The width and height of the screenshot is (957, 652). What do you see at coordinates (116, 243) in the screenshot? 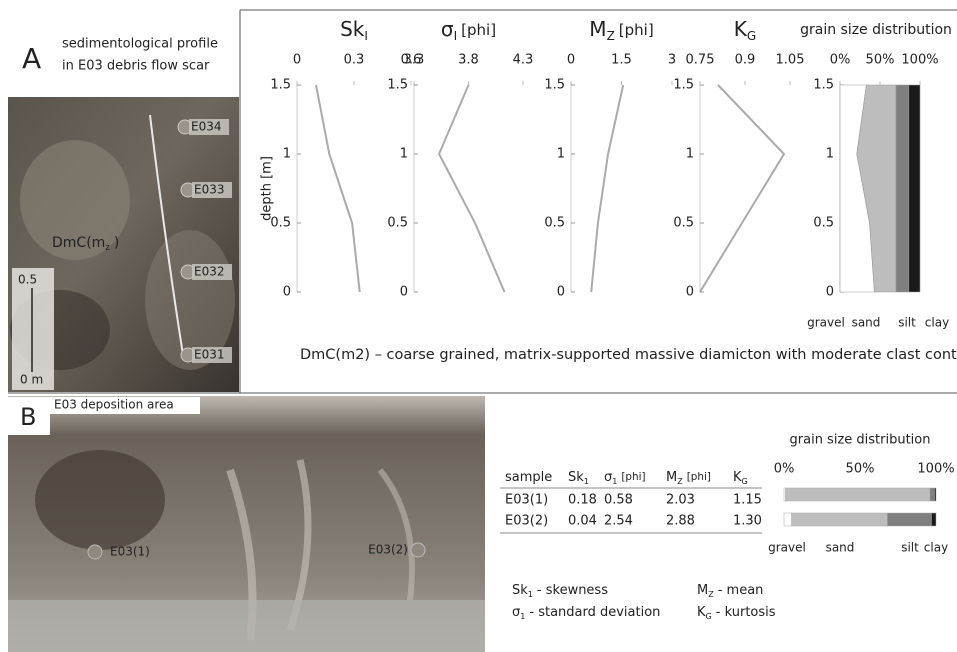
I see `unit-label-suffix: )` at bounding box center [116, 243].